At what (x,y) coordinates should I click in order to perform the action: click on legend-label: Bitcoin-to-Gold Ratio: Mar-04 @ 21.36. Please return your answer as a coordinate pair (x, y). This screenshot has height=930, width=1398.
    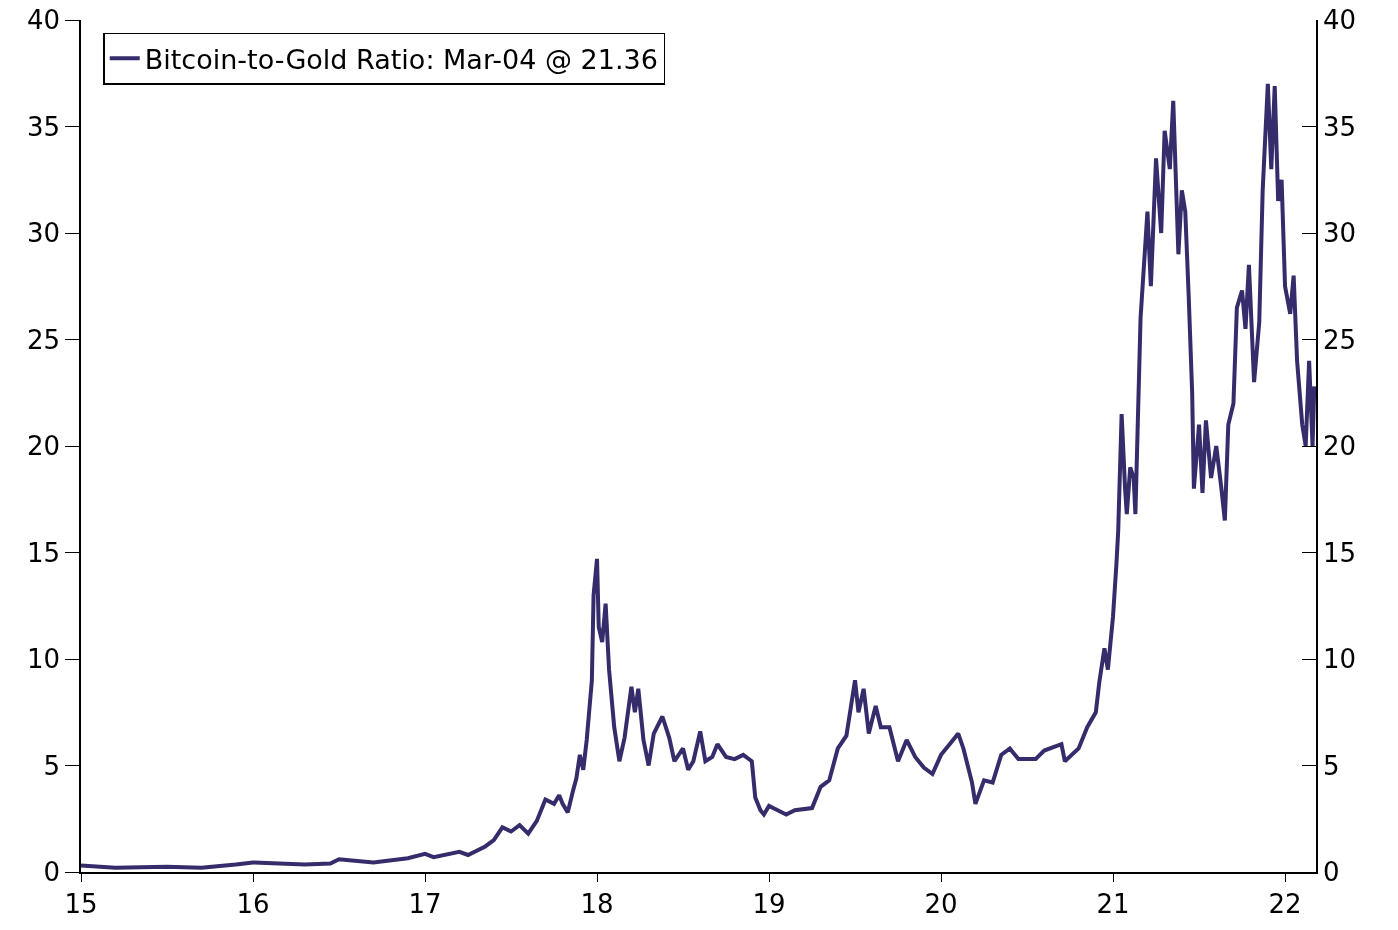
    Looking at the image, I should click on (401, 59).